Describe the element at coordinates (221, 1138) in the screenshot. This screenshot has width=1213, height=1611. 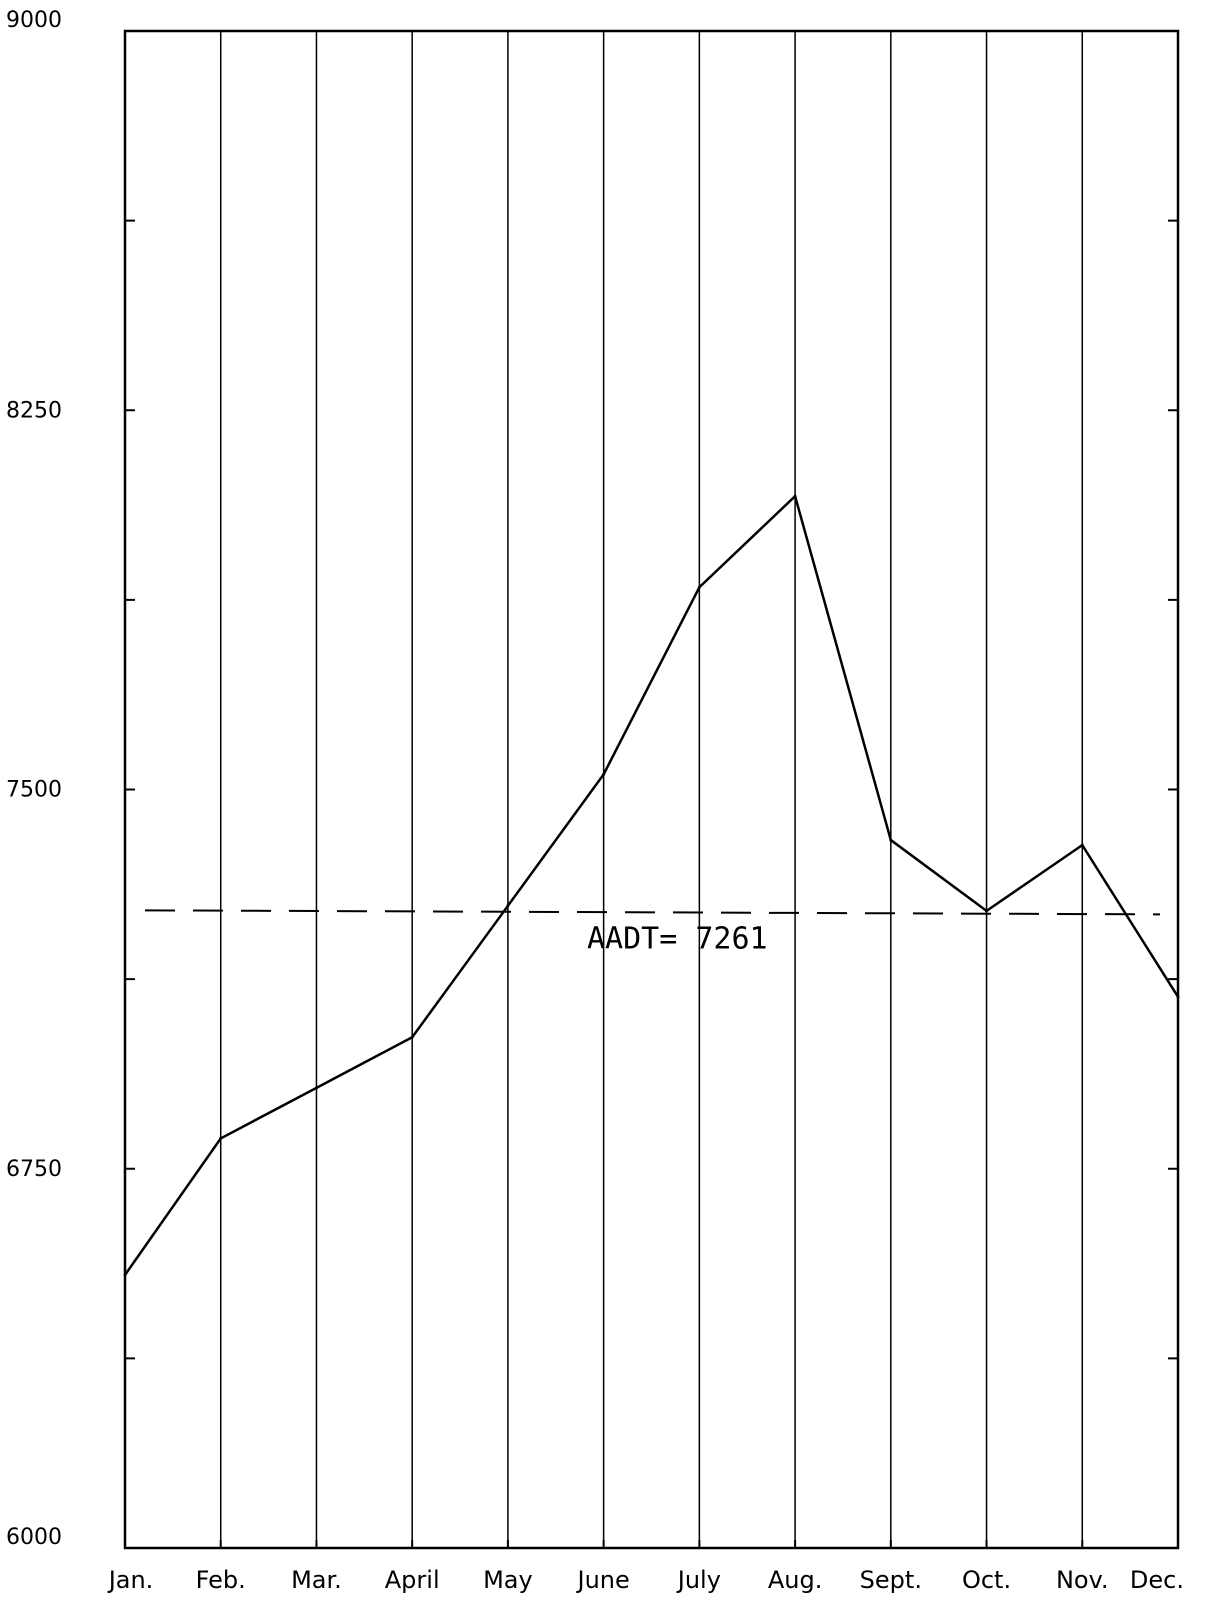
I see `data-point-feb` at that location.